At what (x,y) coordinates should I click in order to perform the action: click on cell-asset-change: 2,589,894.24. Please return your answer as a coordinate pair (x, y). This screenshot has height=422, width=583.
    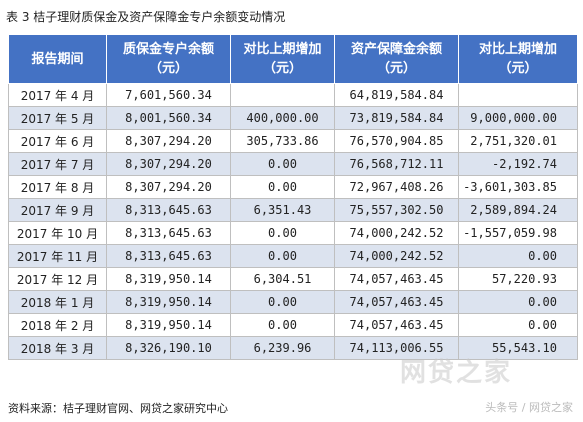
    Looking at the image, I should click on (518, 210).